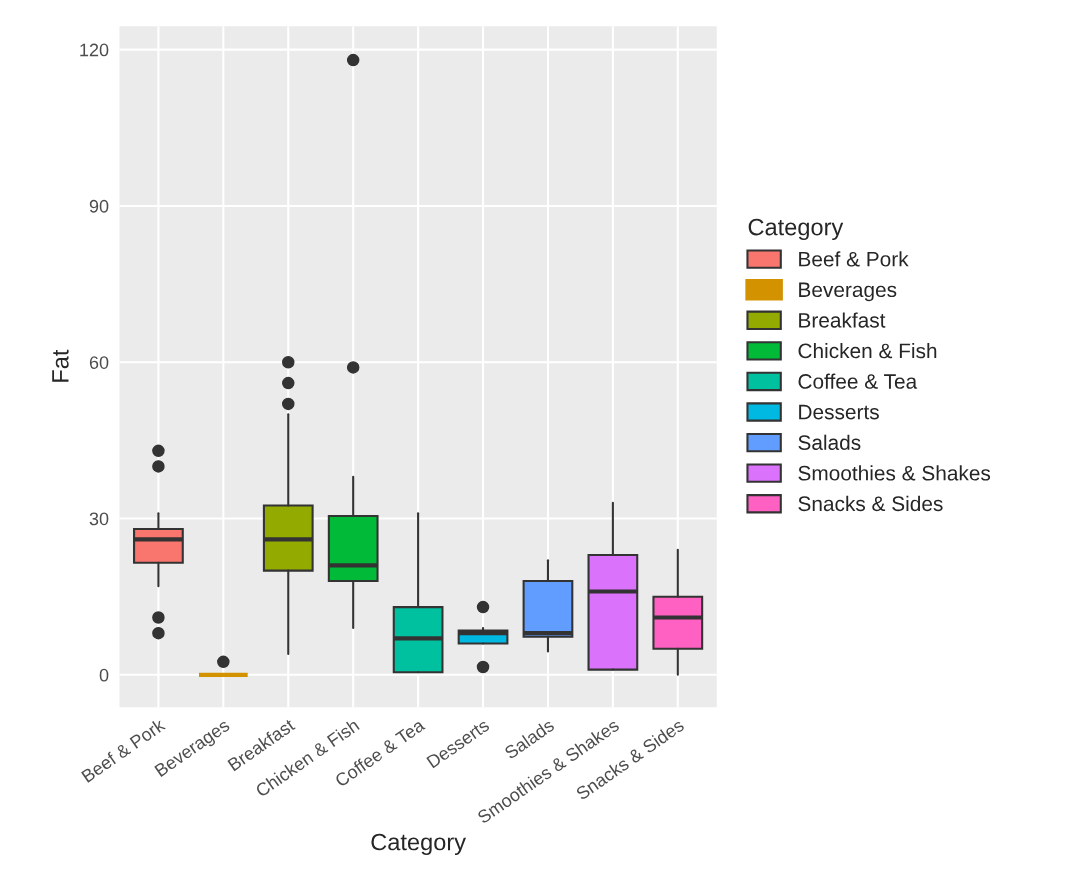 The height and width of the screenshot is (873, 1086). What do you see at coordinates (842, 320) in the screenshot?
I see `legend-label: Breakfast` at bounding box center [842, 320].